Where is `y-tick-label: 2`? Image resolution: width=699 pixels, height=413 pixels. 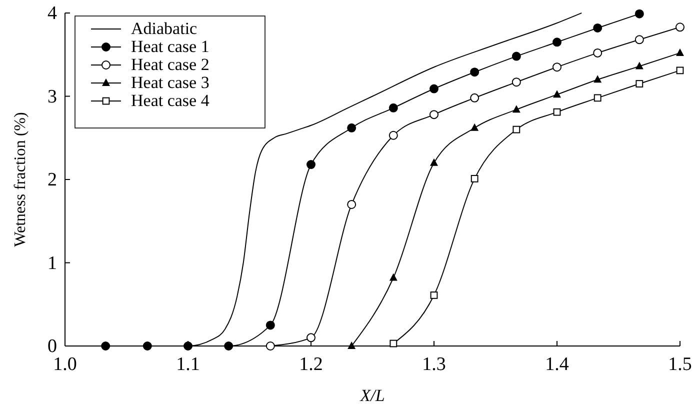
y-tick-label: 2 is located at coordinates (52, 180).